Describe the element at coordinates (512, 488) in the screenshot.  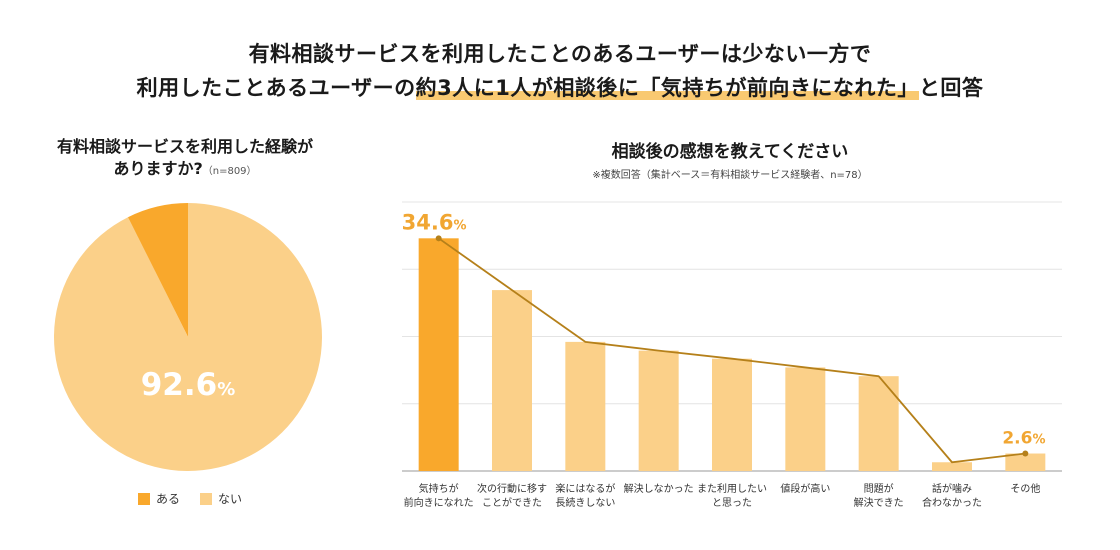
I see `x-tick-label: 次の行動に移す` at that location.